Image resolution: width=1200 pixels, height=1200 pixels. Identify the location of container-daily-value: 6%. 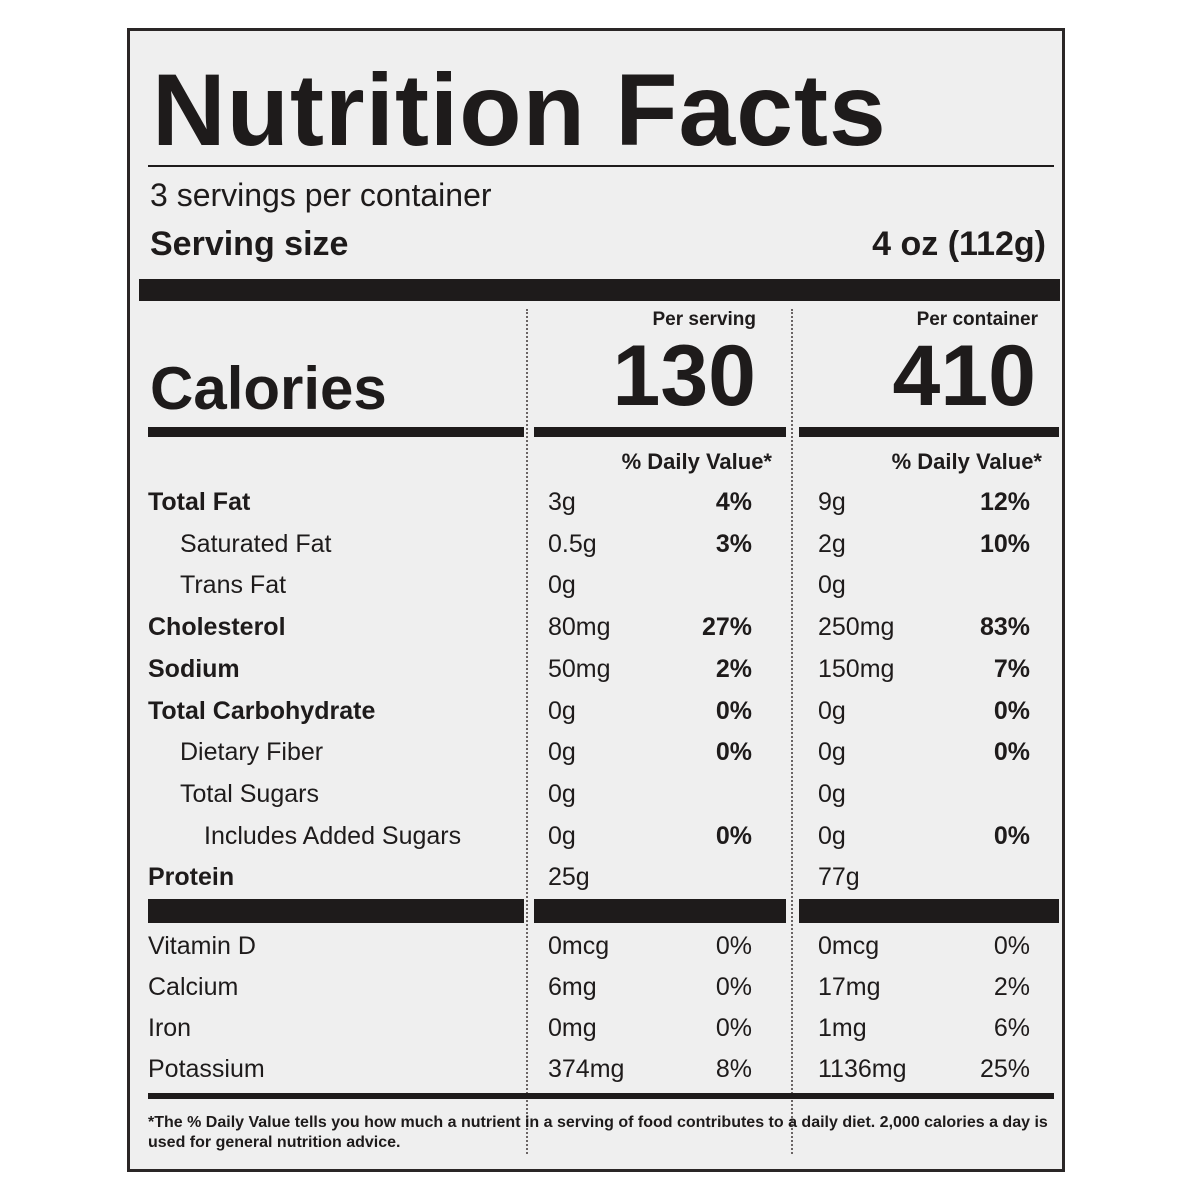
(1011, 1028).